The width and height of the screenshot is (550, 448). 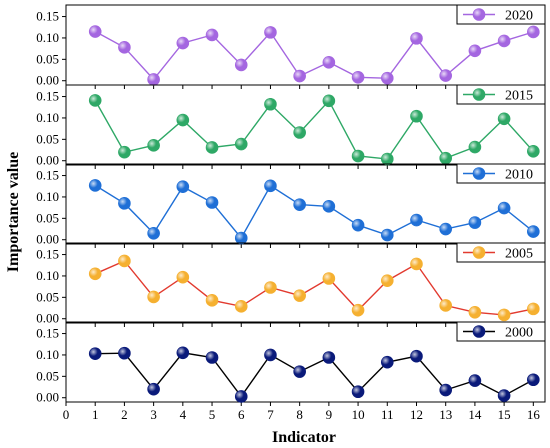 I want to click on legend-2015: 2015, so click(x=501, y=94).